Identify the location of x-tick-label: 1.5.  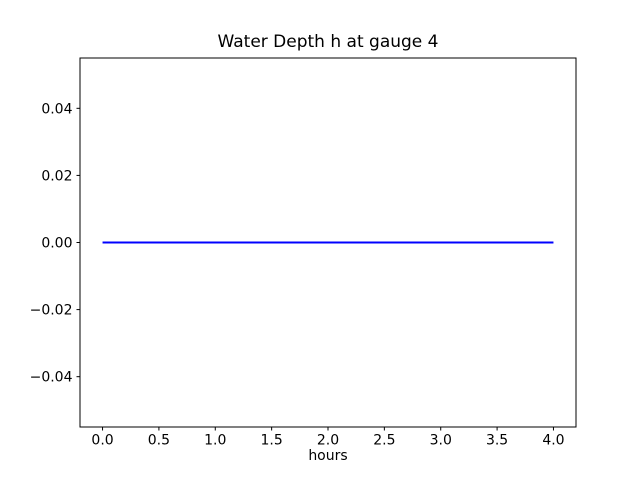
(272, 441).